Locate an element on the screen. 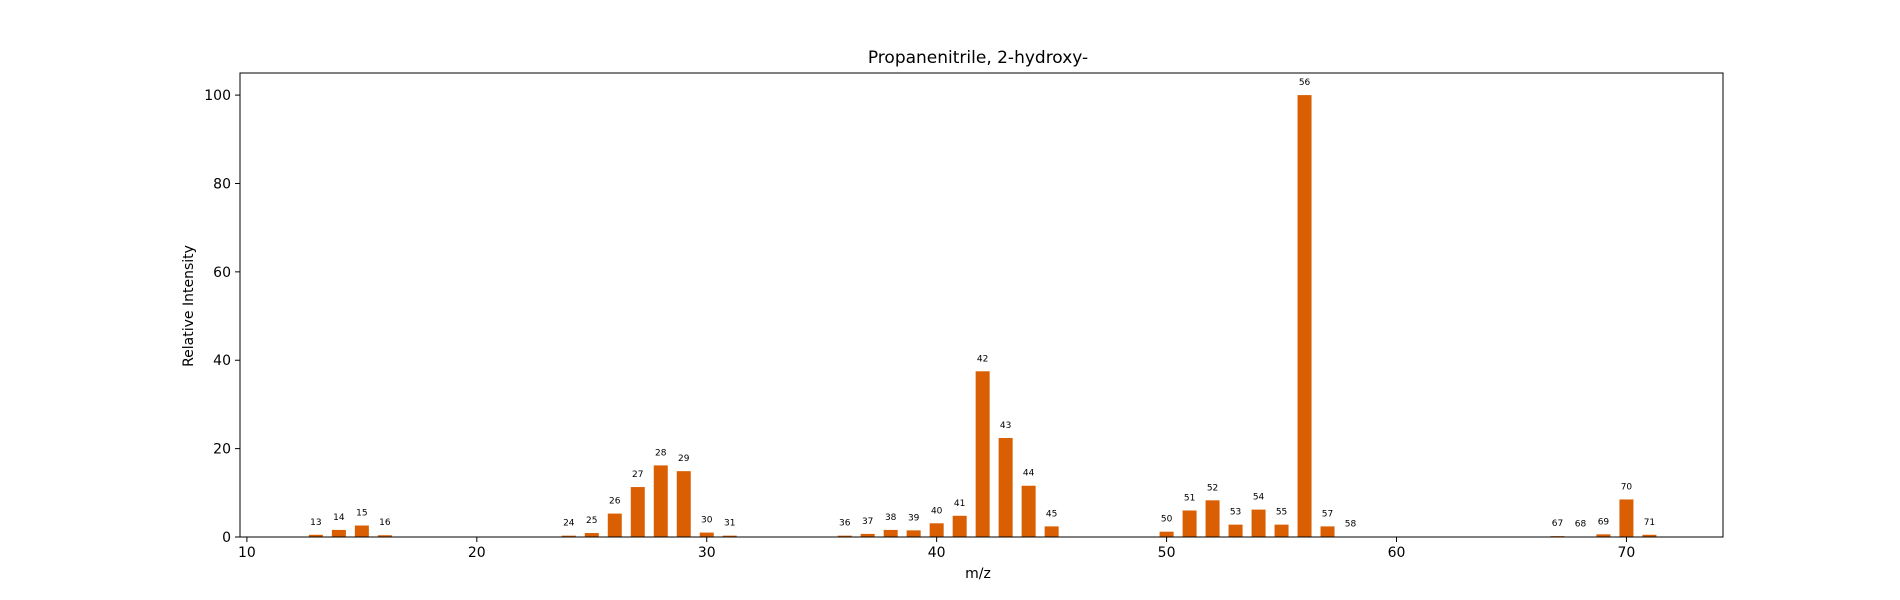 The image size is (1900, 600). y-tick-label: 40 is located at coordinates (222, 361).